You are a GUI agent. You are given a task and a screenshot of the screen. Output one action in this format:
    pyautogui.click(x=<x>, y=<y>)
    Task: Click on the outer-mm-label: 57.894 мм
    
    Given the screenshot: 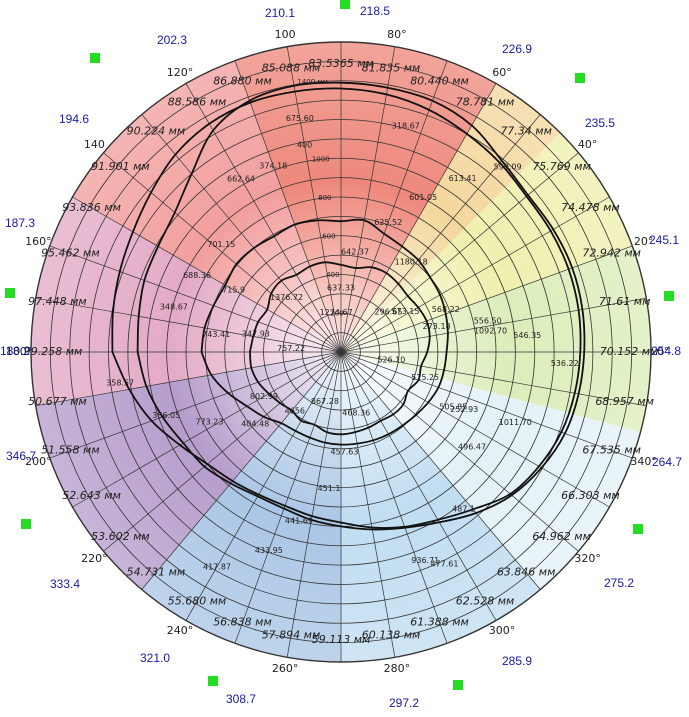 What is the action you would take?
    pyautogui.click(x=291, y=635)
    